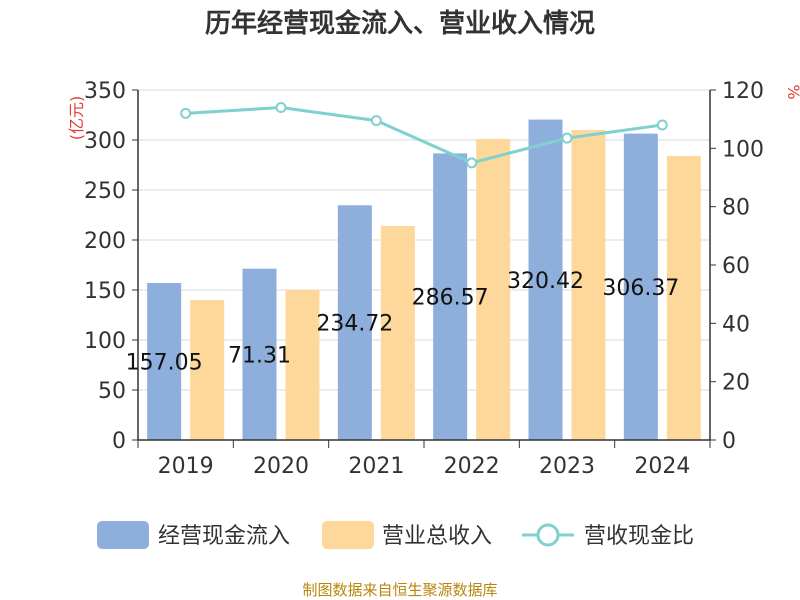  Describe the element at coordinates (105, 91) in the screenshot. I see `left-tick-label: 350` at that location.